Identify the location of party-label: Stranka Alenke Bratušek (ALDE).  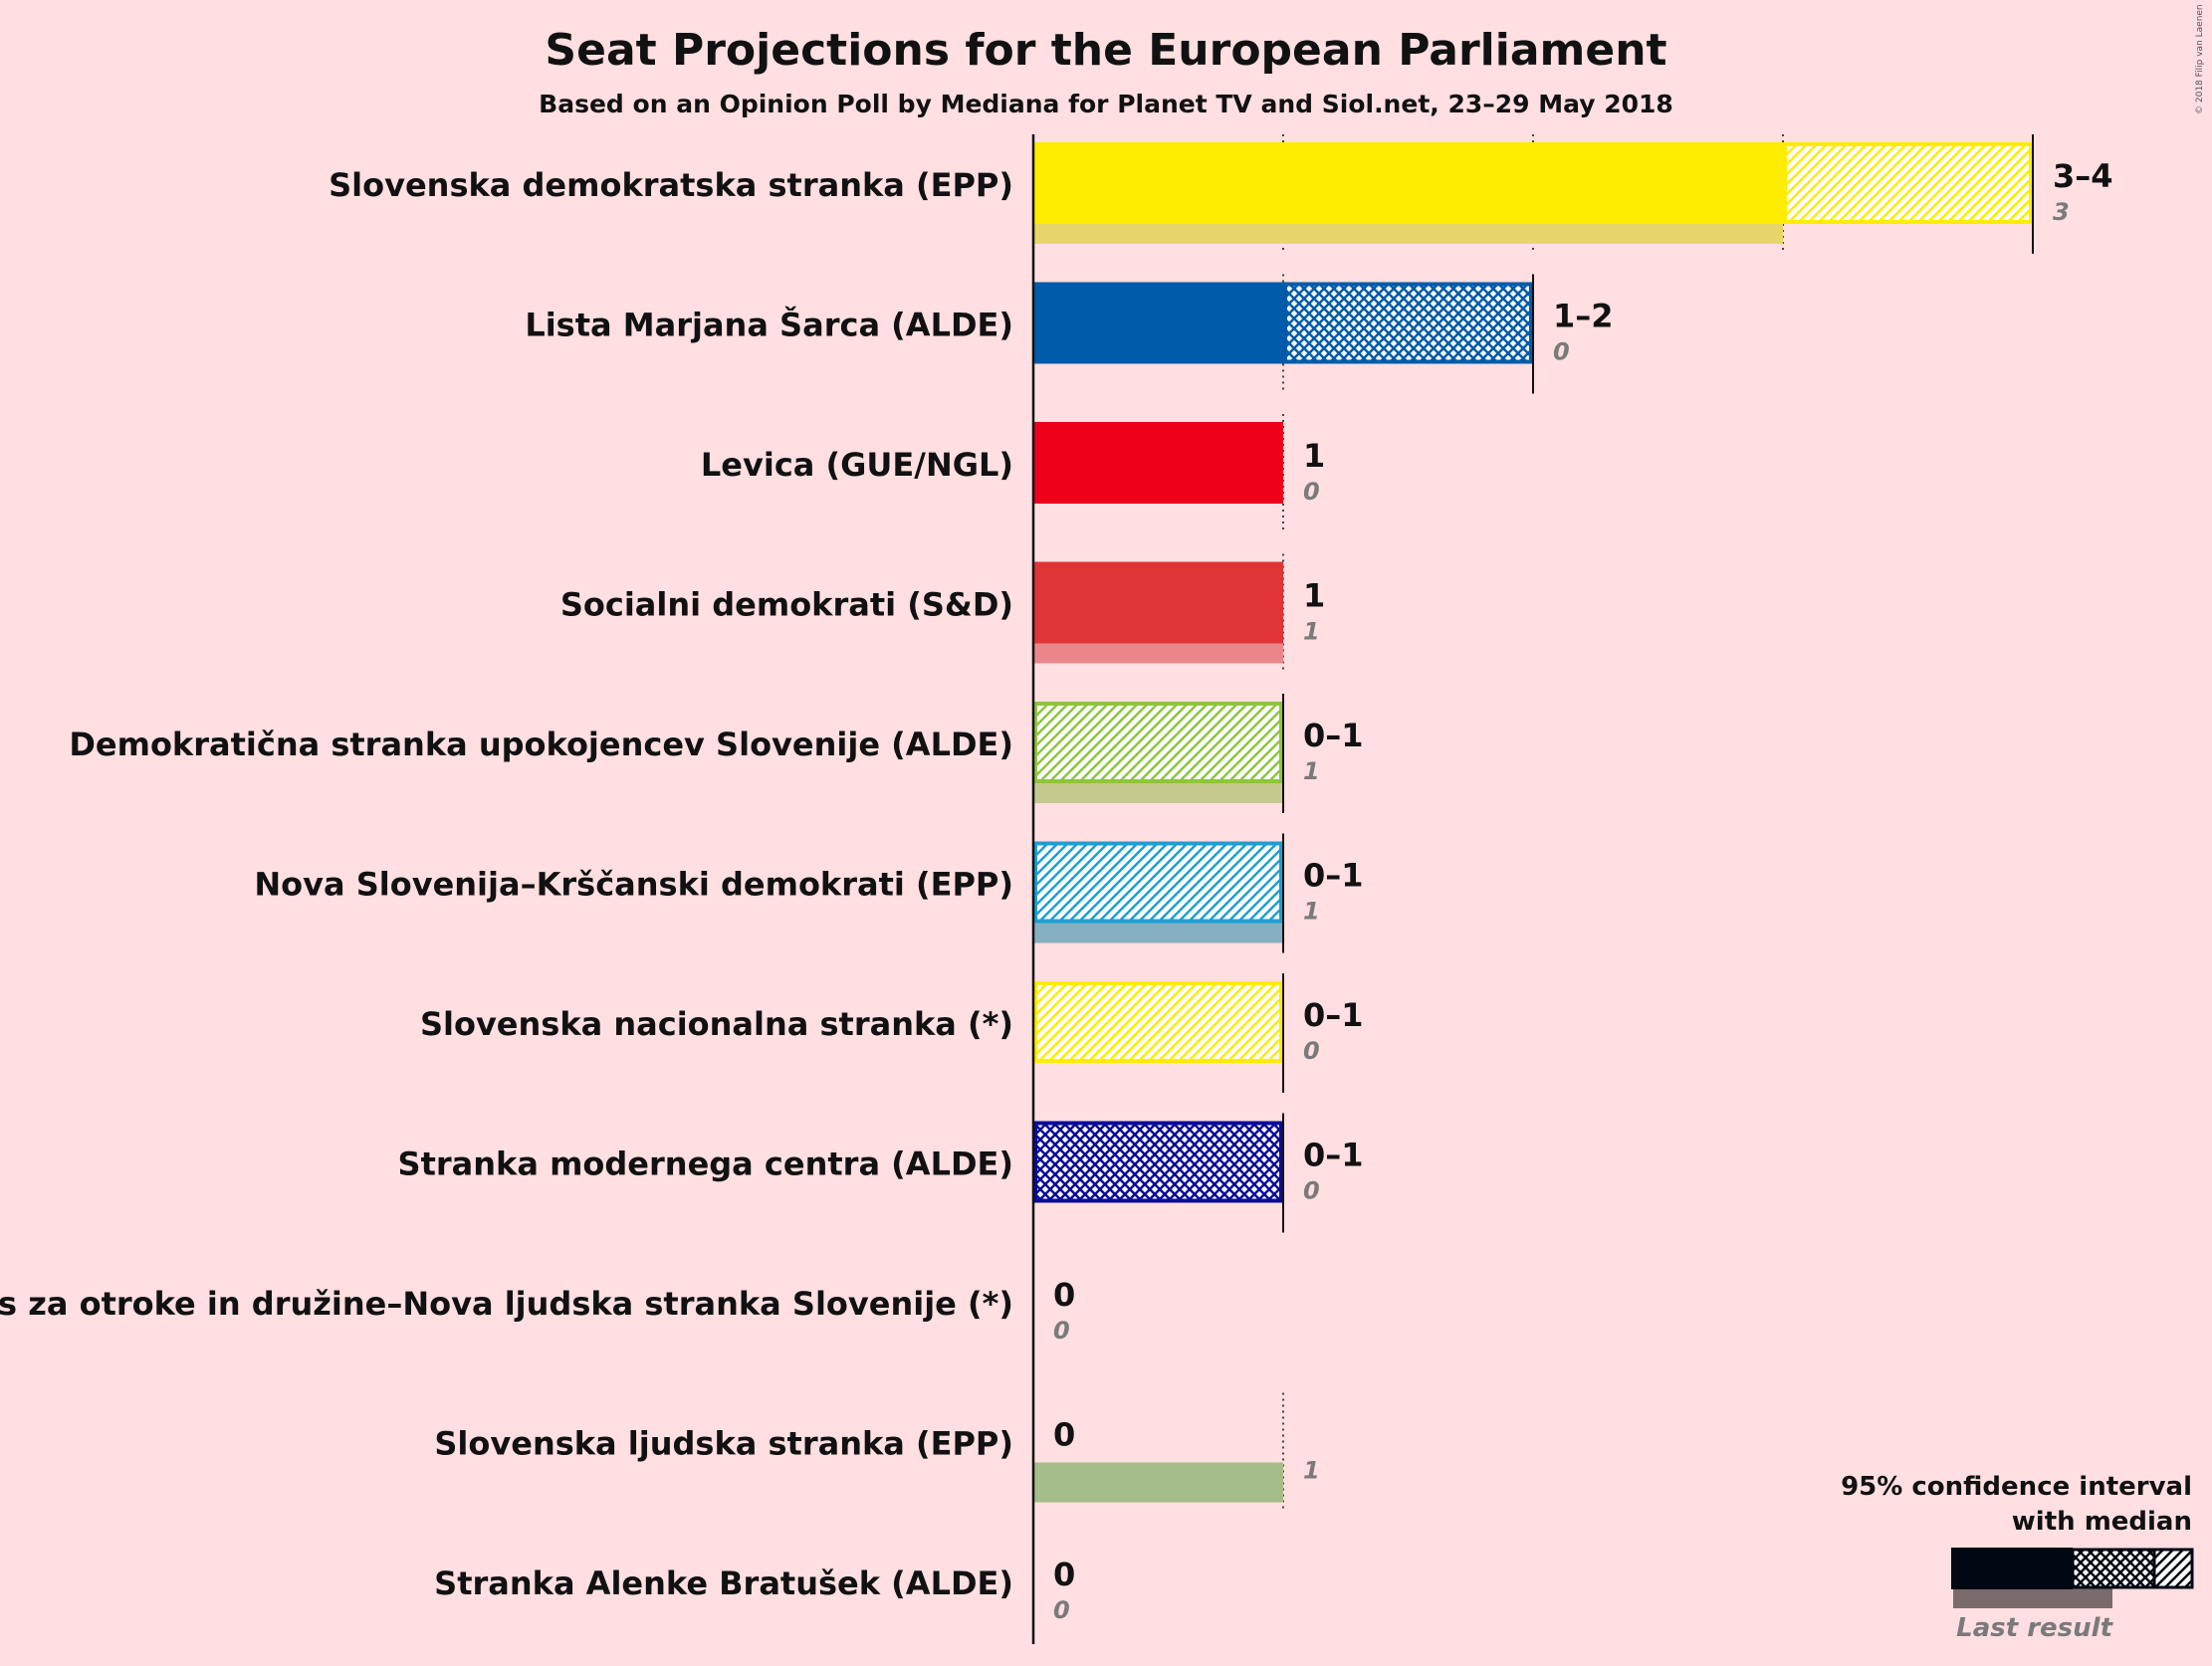
(723, 1583).